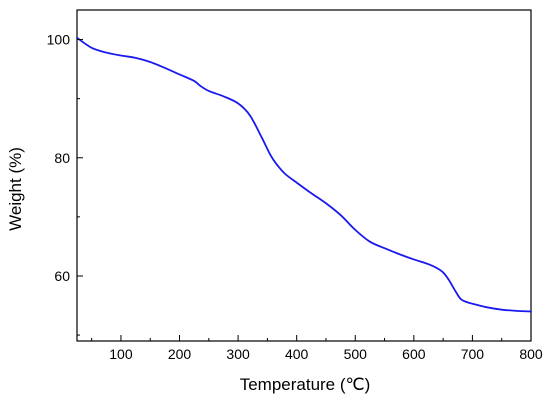  I want to click on y-tick-label: 60, so click(62, 276).